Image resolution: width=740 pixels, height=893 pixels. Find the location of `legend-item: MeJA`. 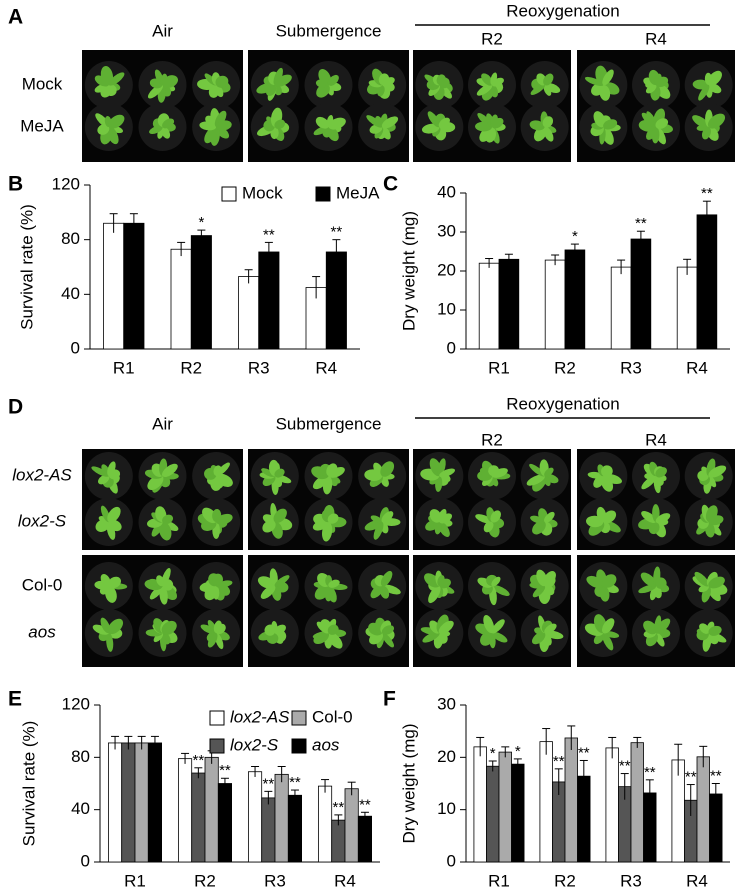

legend-item: MeJA is located at coordinates (347, 192).